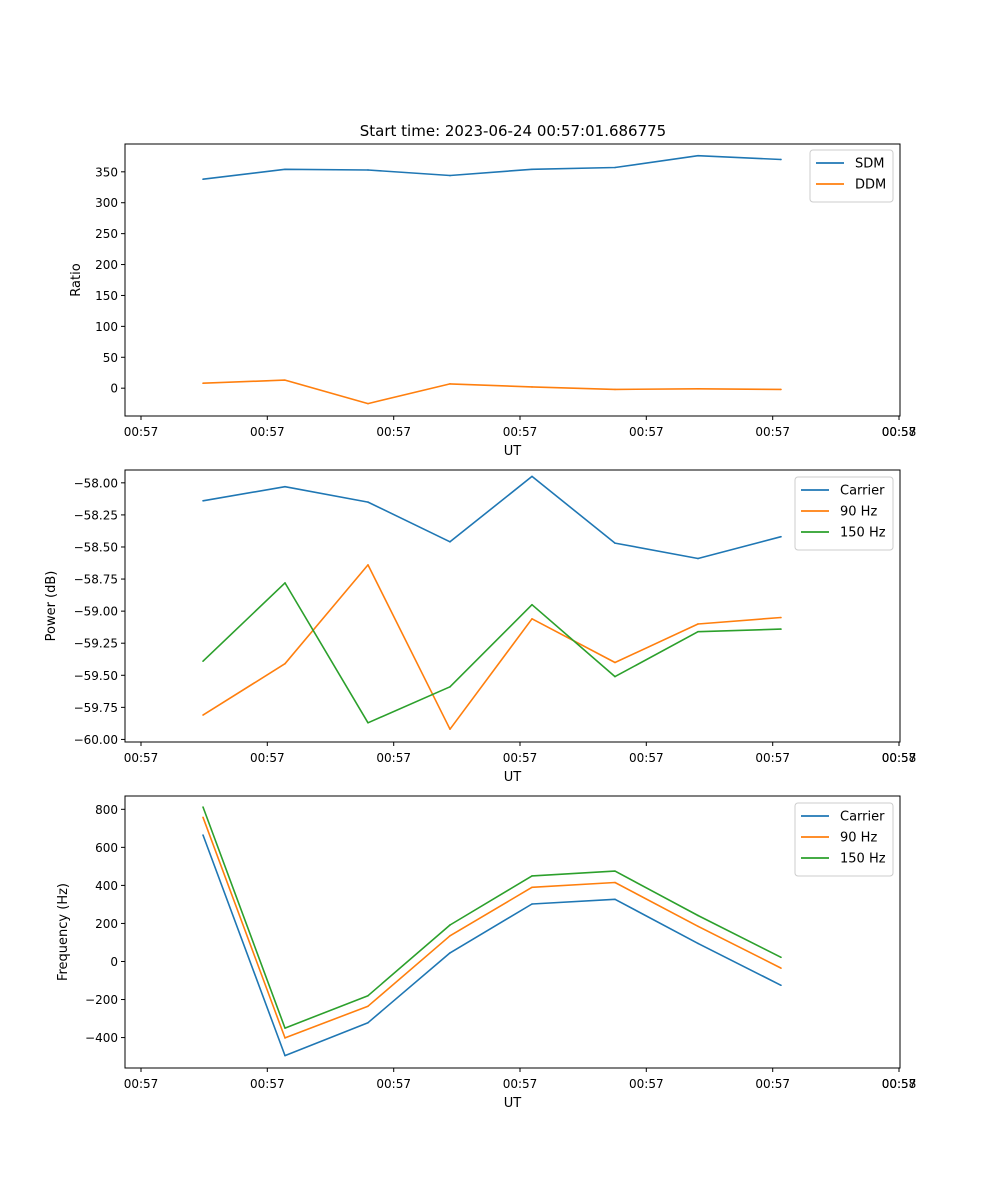 The image size is (1000, 1200). What do you see at coordinates (858, 512) in the screenshot?
I see `legend-label: 90 Hz` at bounding box center [858, 512].